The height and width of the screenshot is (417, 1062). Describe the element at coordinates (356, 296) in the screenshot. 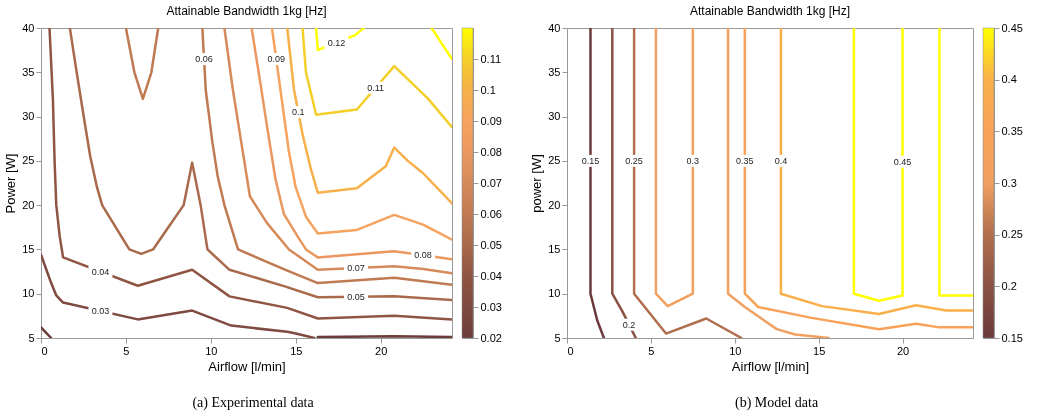

I see `series-label: 0.05` at that location.